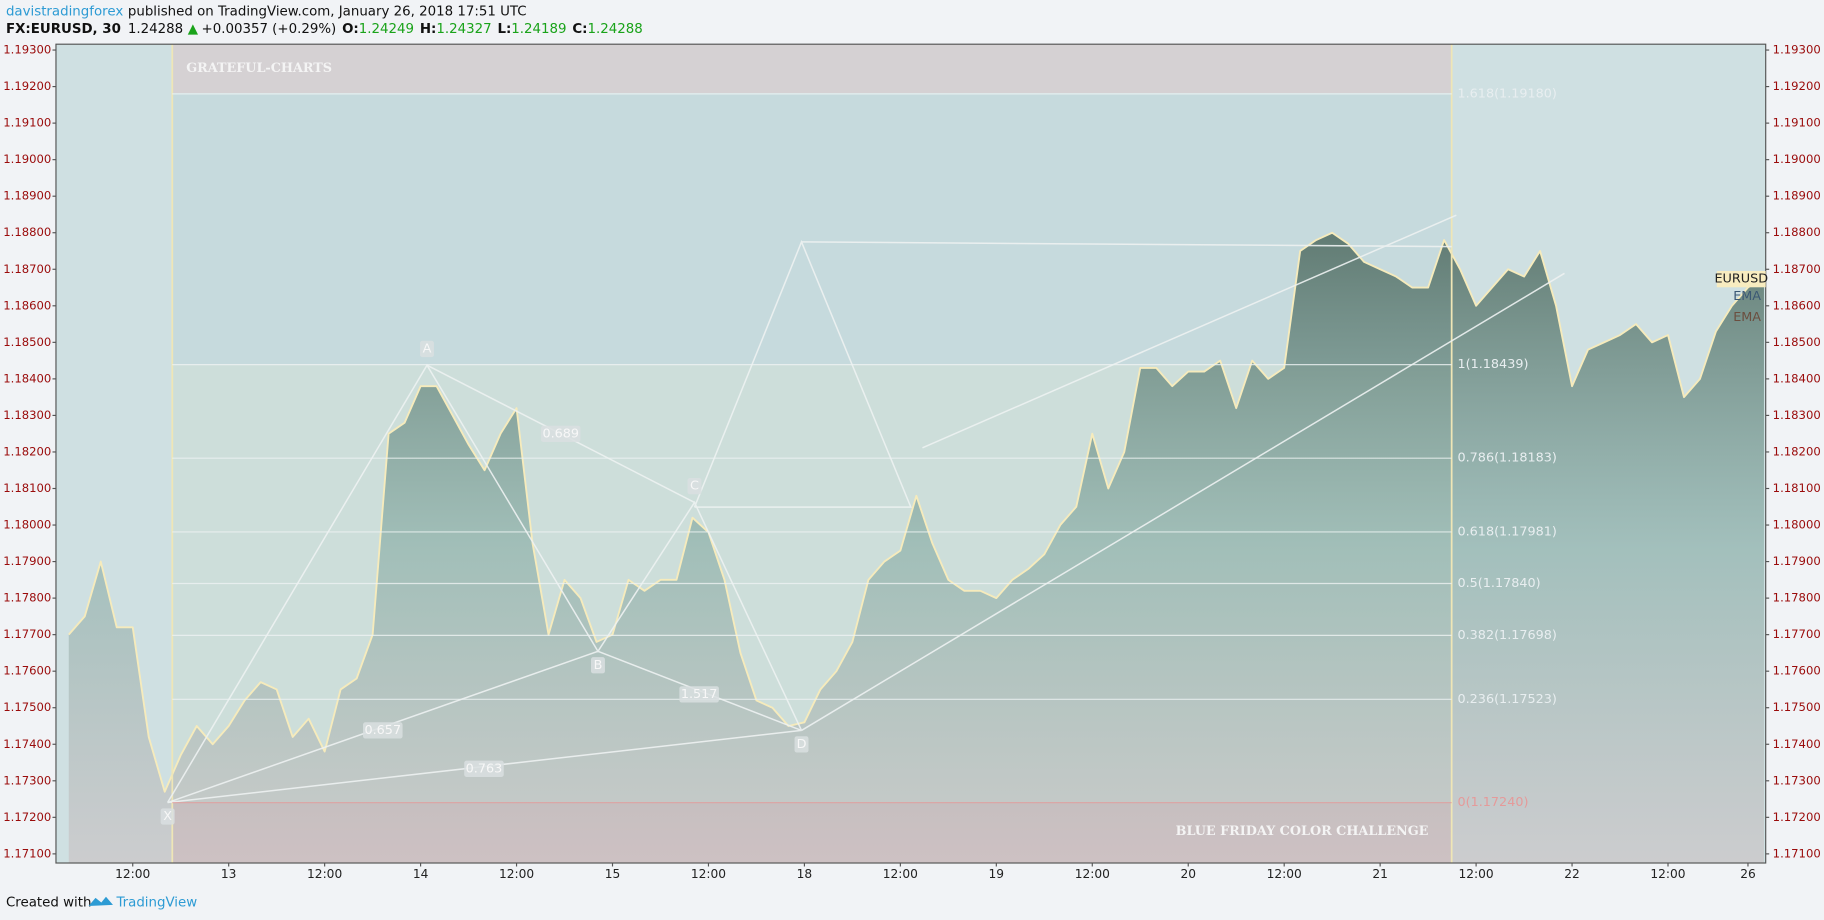  Describe the element at coordinates (1126, 244) in the screenshot. I see `projection` at that location.